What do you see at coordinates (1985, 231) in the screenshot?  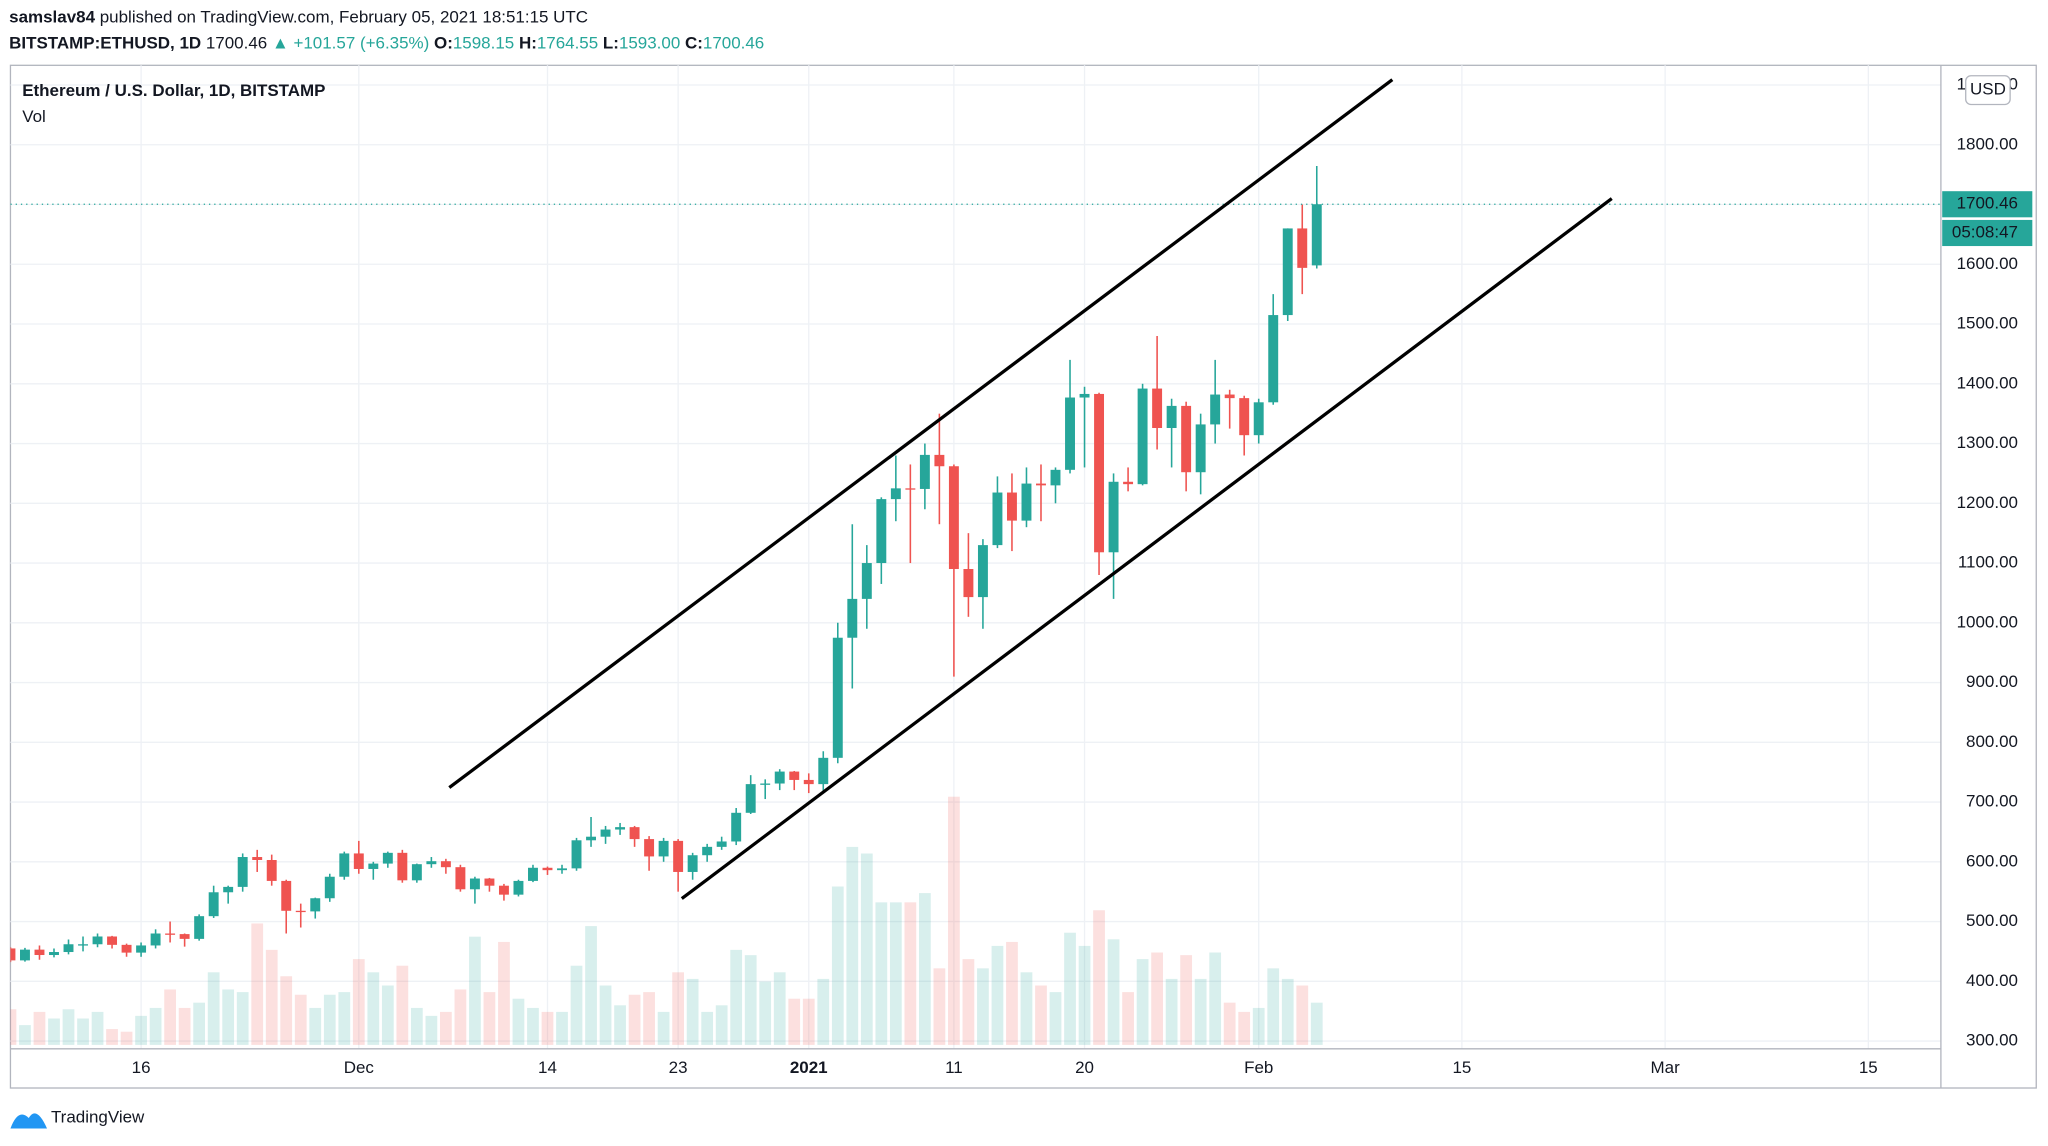 I see `countdown-label: 05:08:47` at bounding box center [1985, 231].